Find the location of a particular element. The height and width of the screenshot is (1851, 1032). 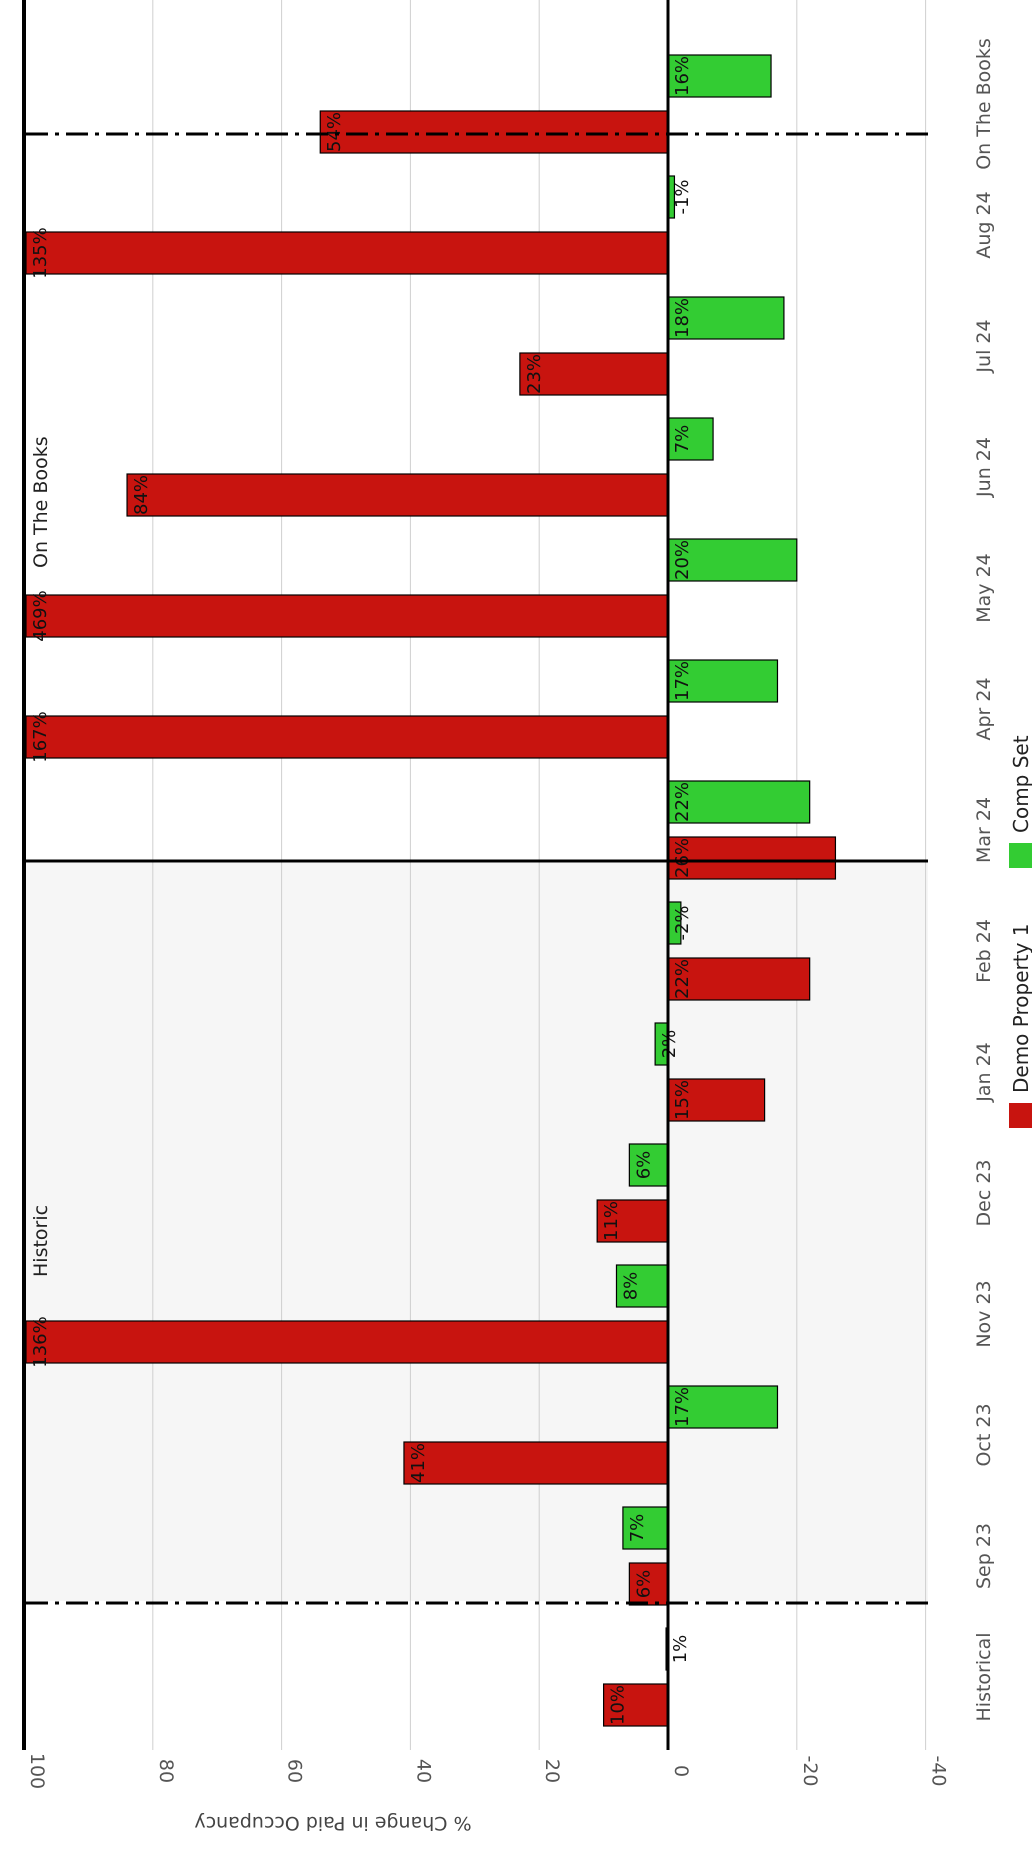

y-tick-label: -40 is located at coordinates (939, 1770).